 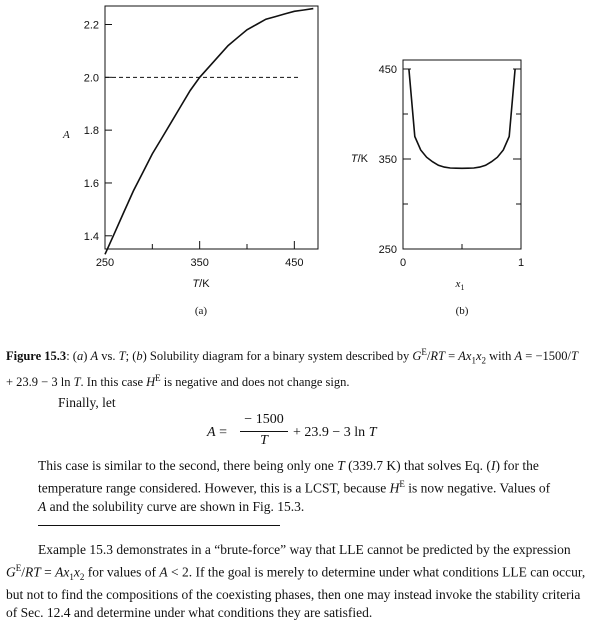 I want to click on panel-label-b: (b), so click(x=462, y=311).